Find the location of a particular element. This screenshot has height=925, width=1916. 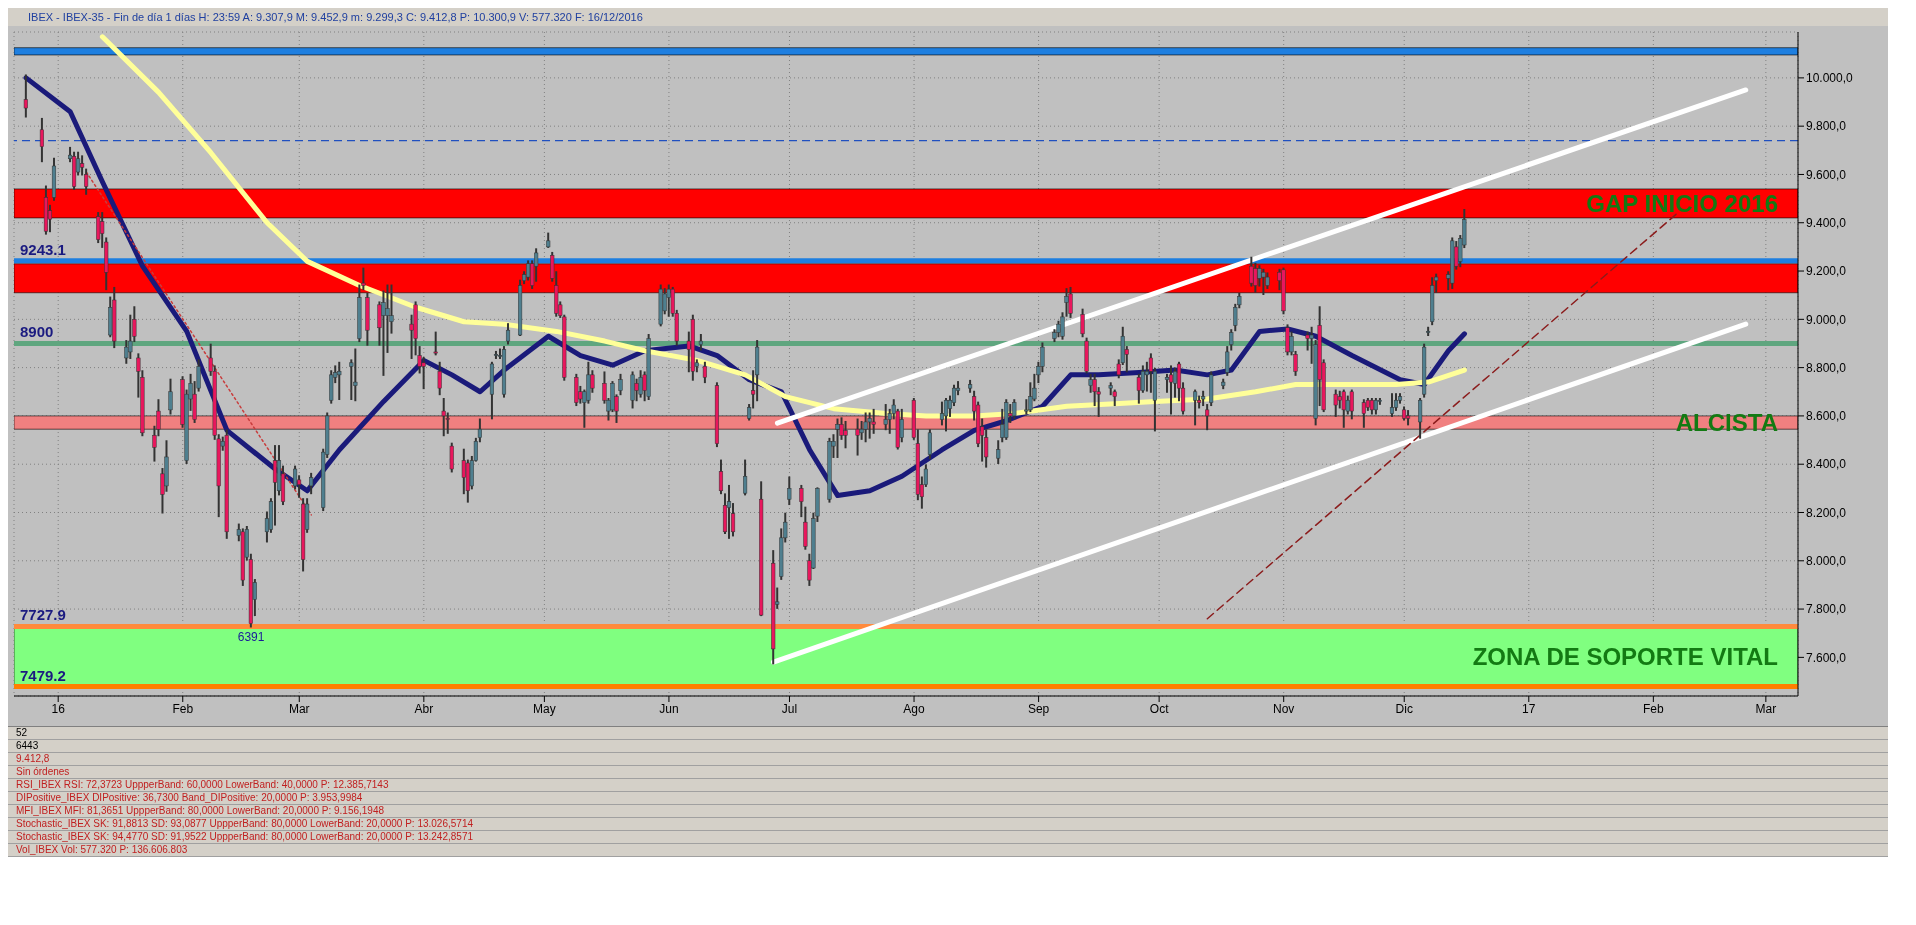

annotation: 6391 is located at coordinates (251, 637).